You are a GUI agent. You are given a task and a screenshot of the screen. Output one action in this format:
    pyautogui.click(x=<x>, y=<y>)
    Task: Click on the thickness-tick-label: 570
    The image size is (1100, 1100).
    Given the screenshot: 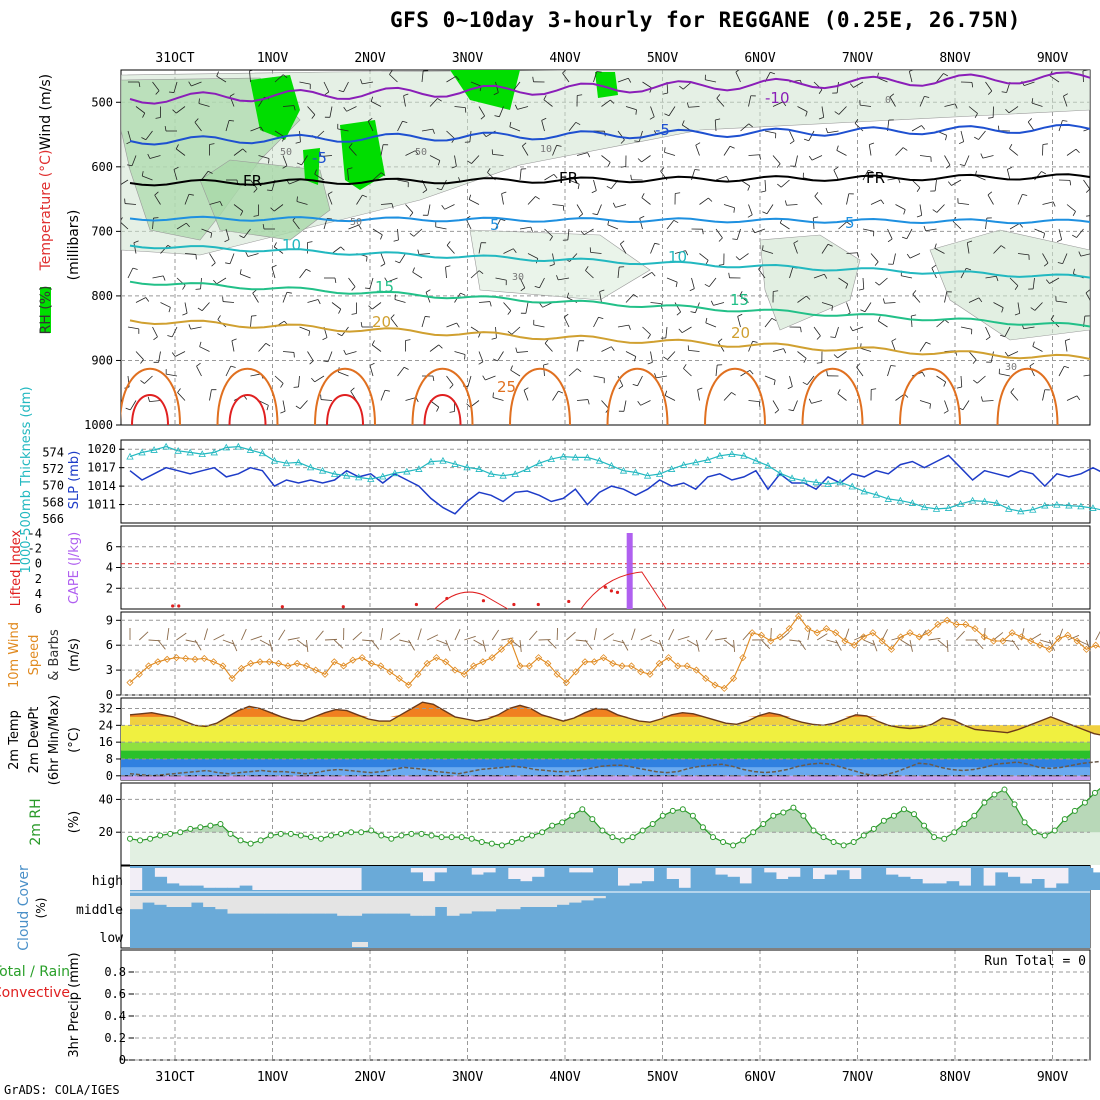 What is the action you would take?
    pyautogui.click(x=53, y=486)
    